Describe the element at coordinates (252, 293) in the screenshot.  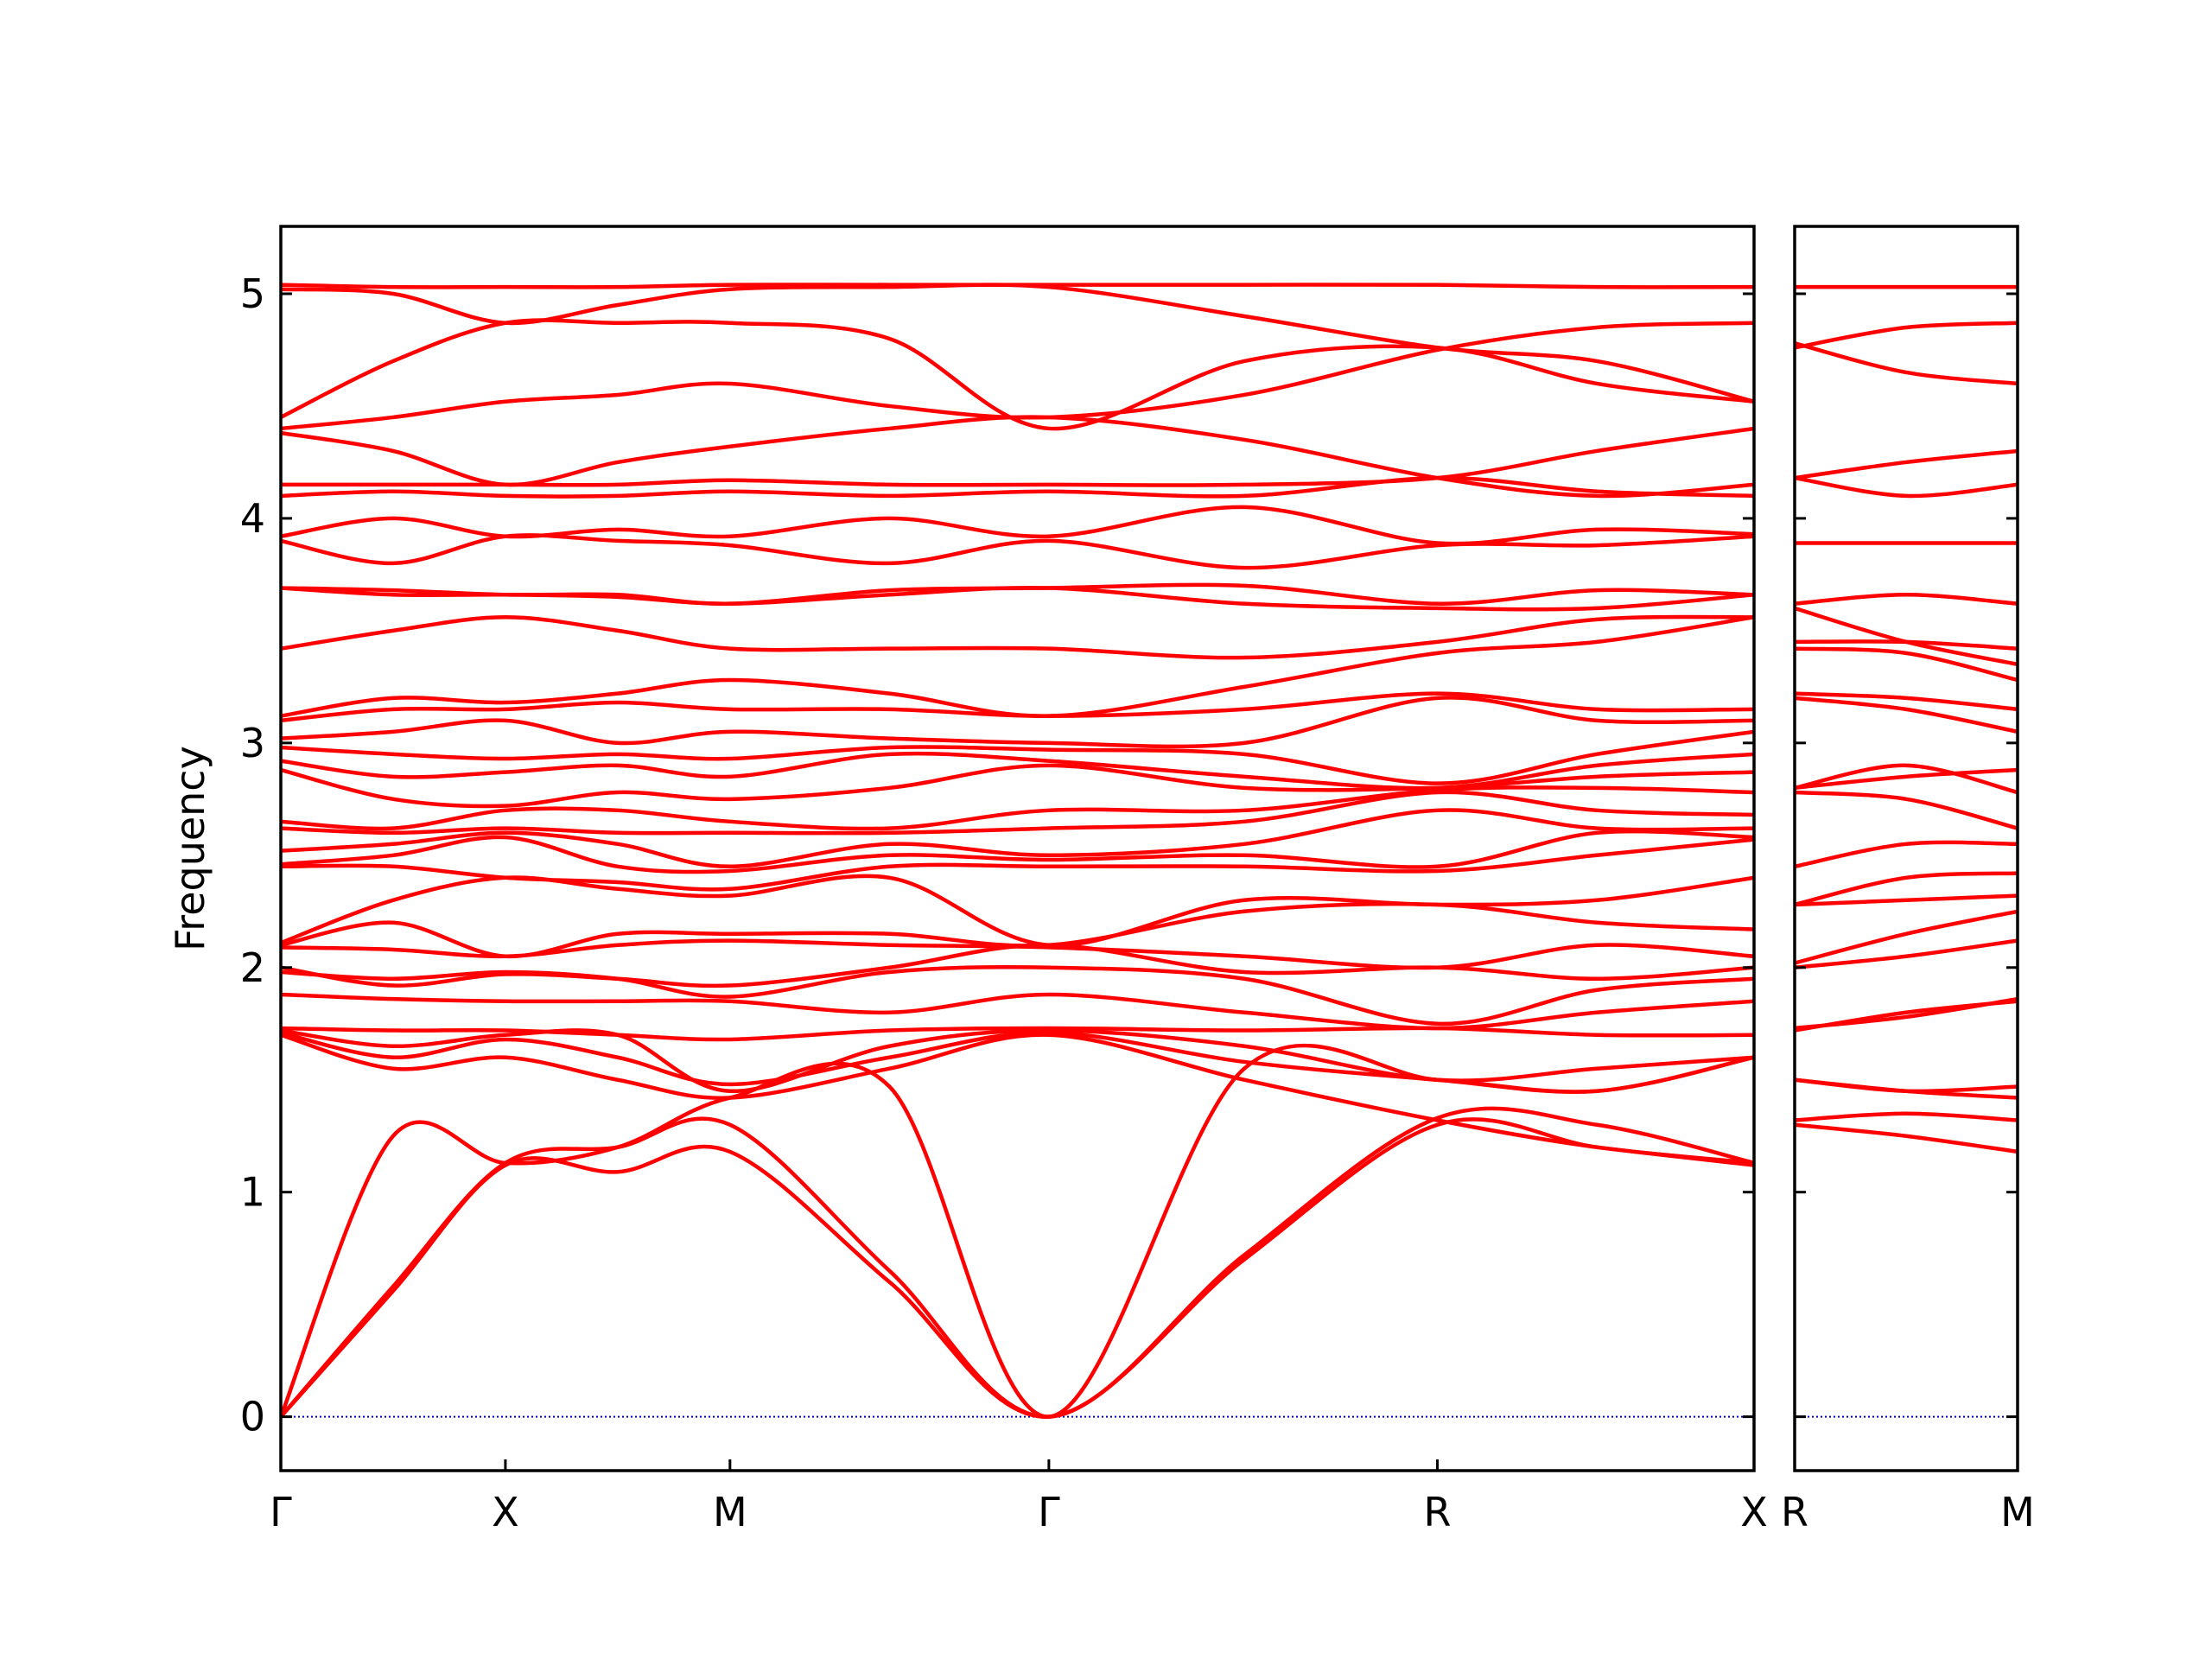
I see `y-tick-label: 5` at that location.